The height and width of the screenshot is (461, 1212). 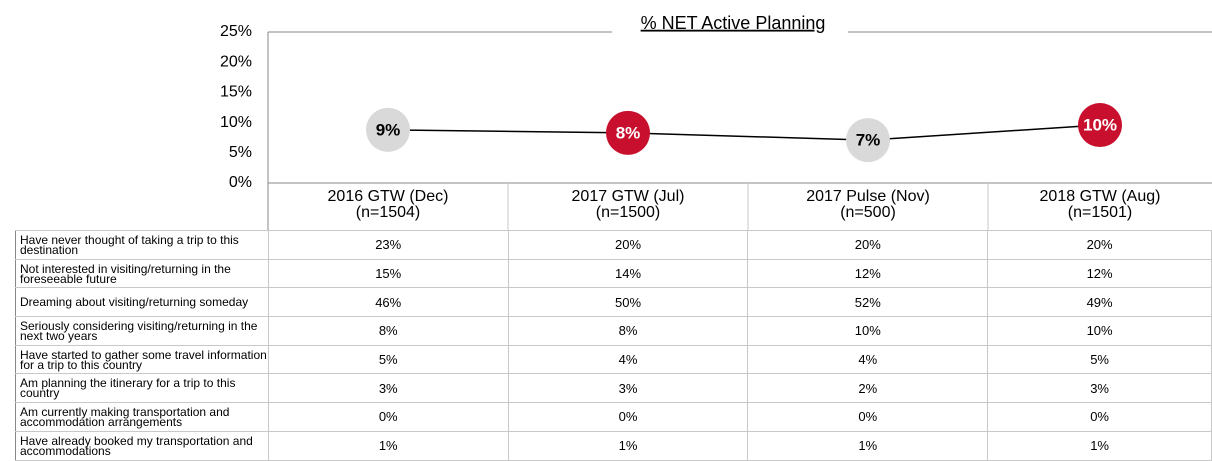 What do you see at coordinates (628, 273) in the screenshot?
I see `table-cell: 14%` at bounding box center [628, 273].